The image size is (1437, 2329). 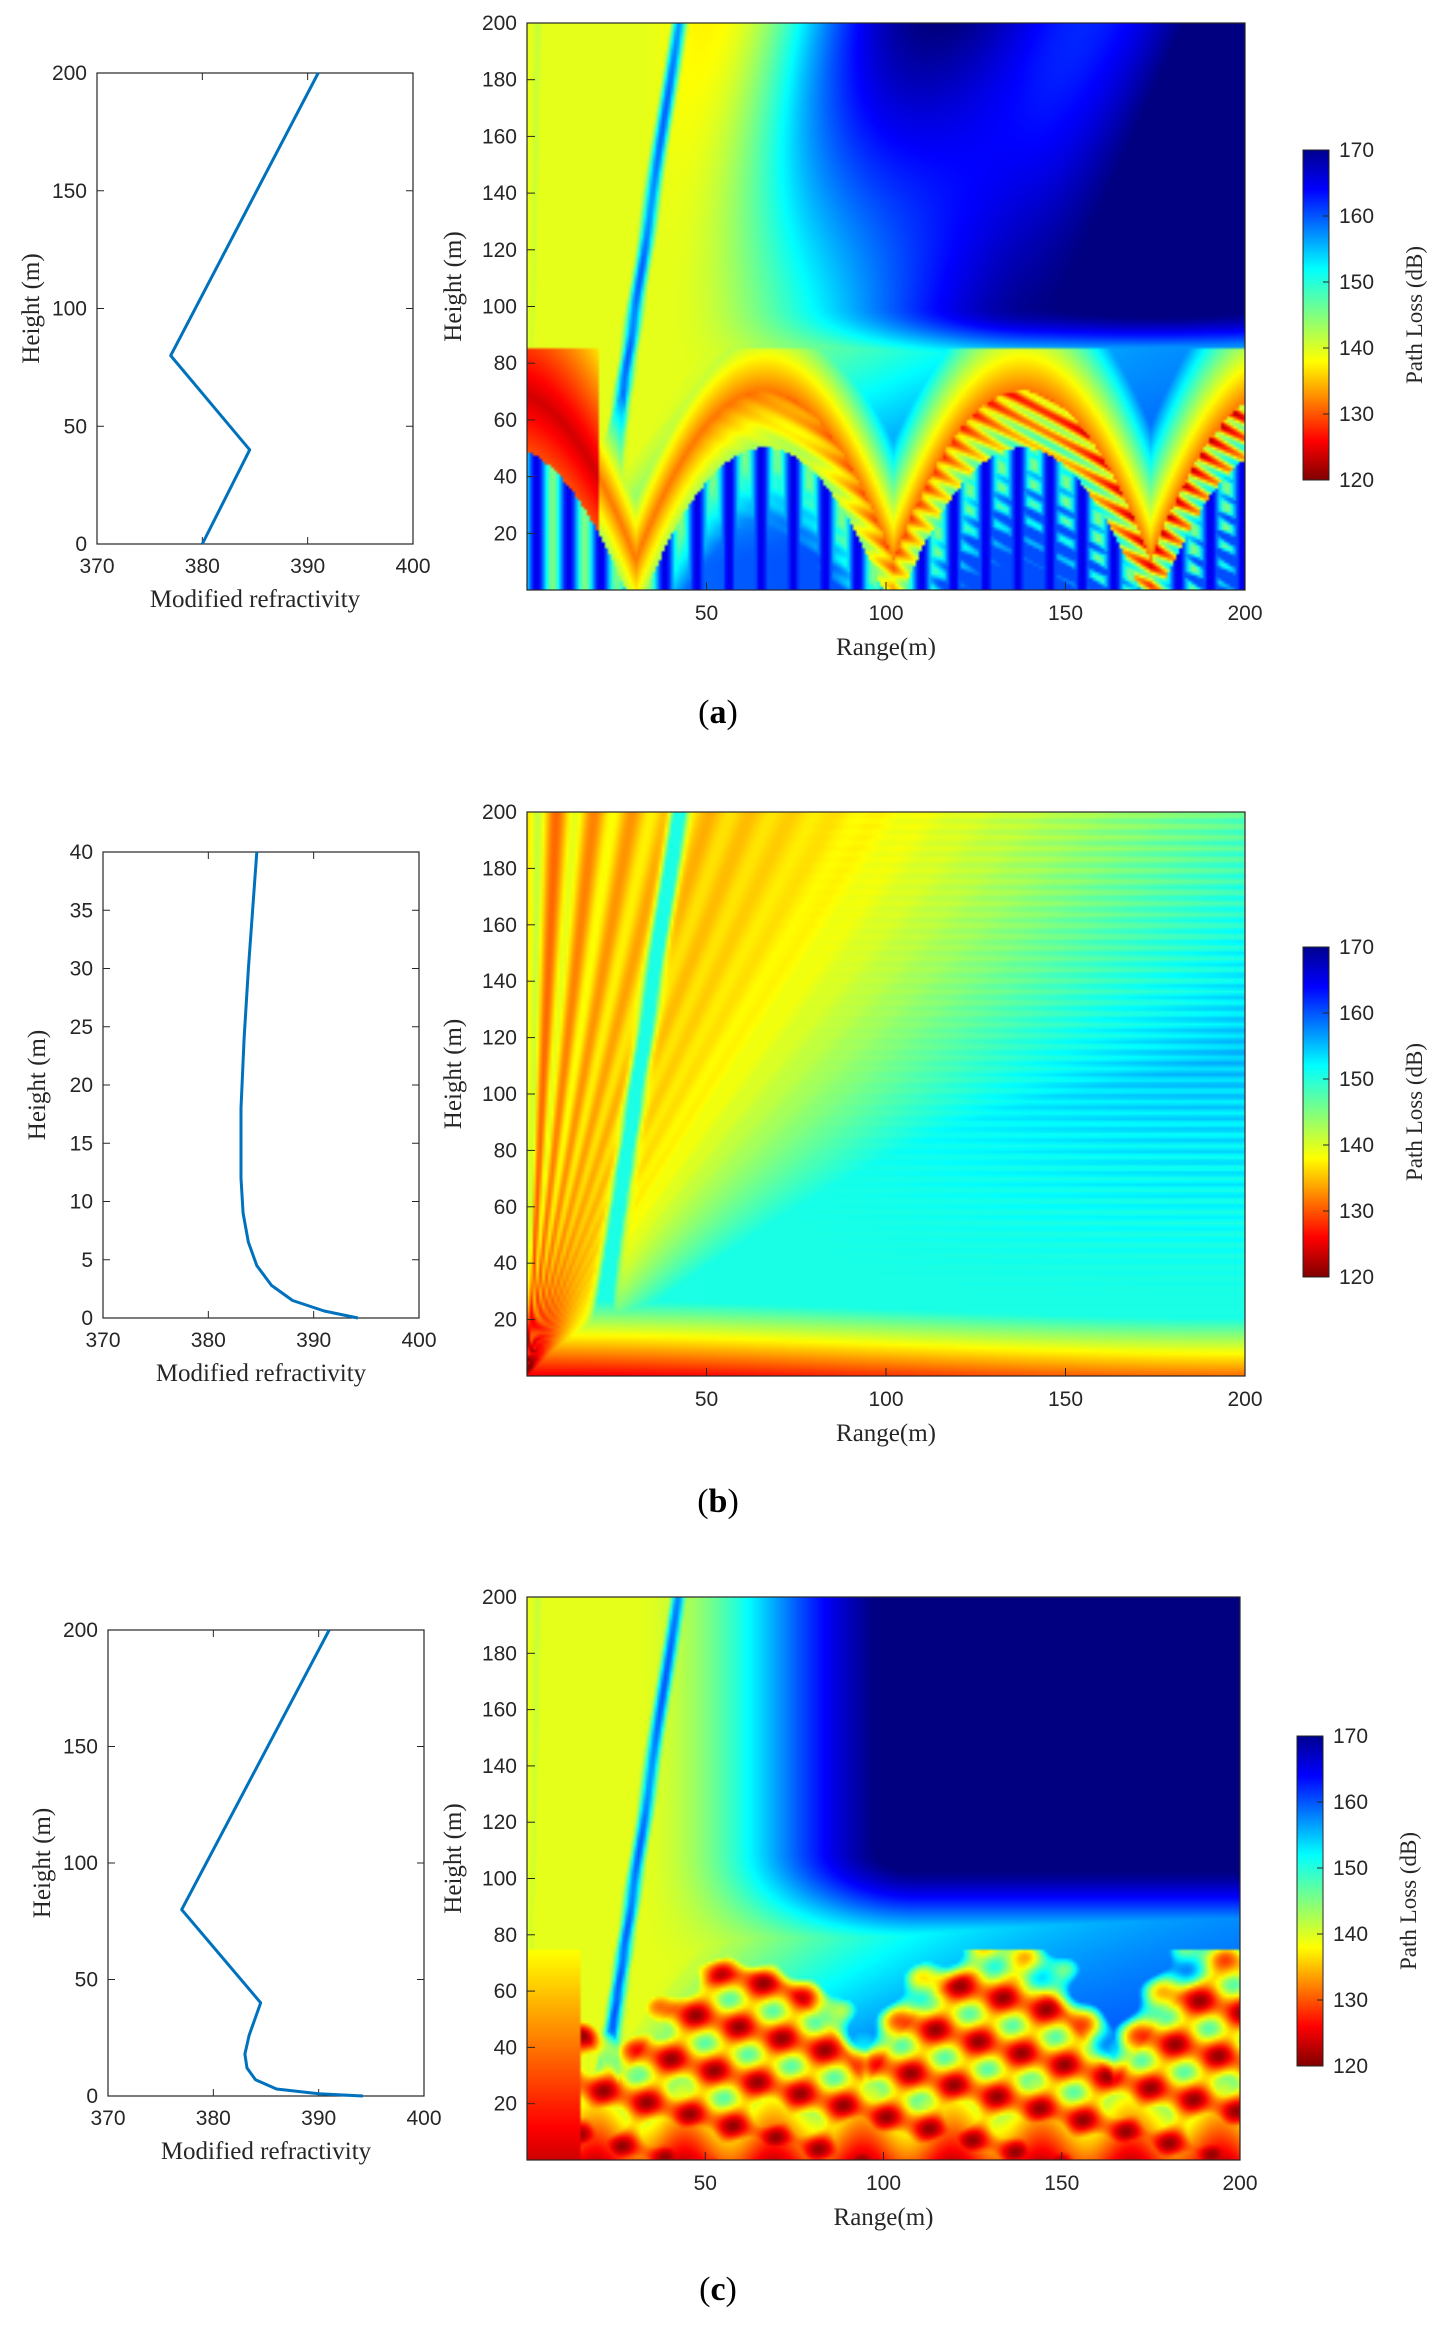 What do you see at coordinates (885, 1399) in the screenshot?
I see `x-tick-label: 100` at bounding box center [885, 1399].